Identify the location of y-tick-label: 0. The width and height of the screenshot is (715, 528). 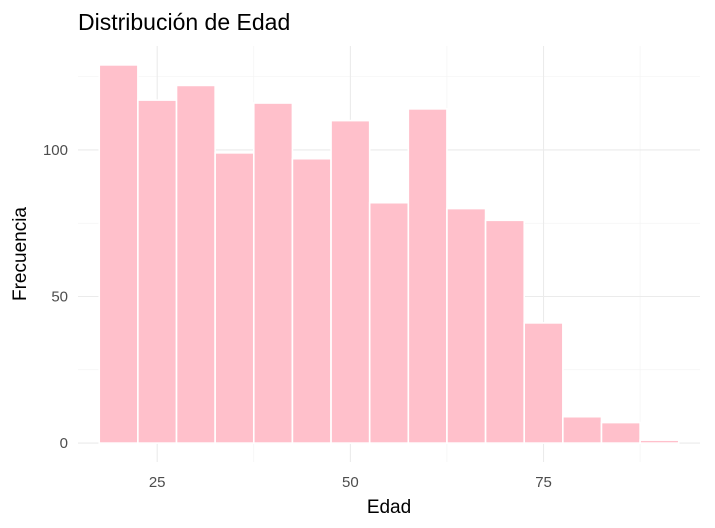
(64, 443).